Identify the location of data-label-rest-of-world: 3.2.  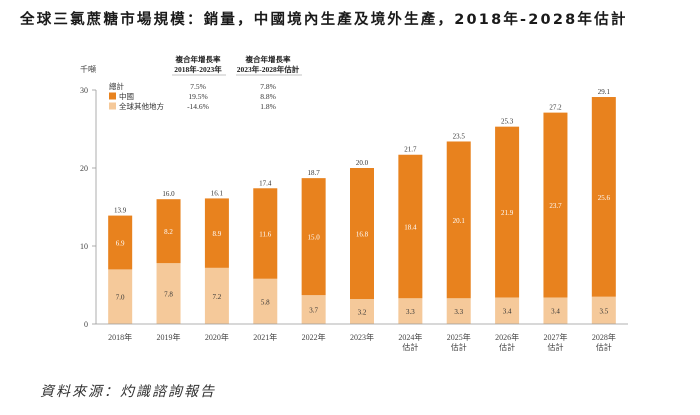
(362, 313).